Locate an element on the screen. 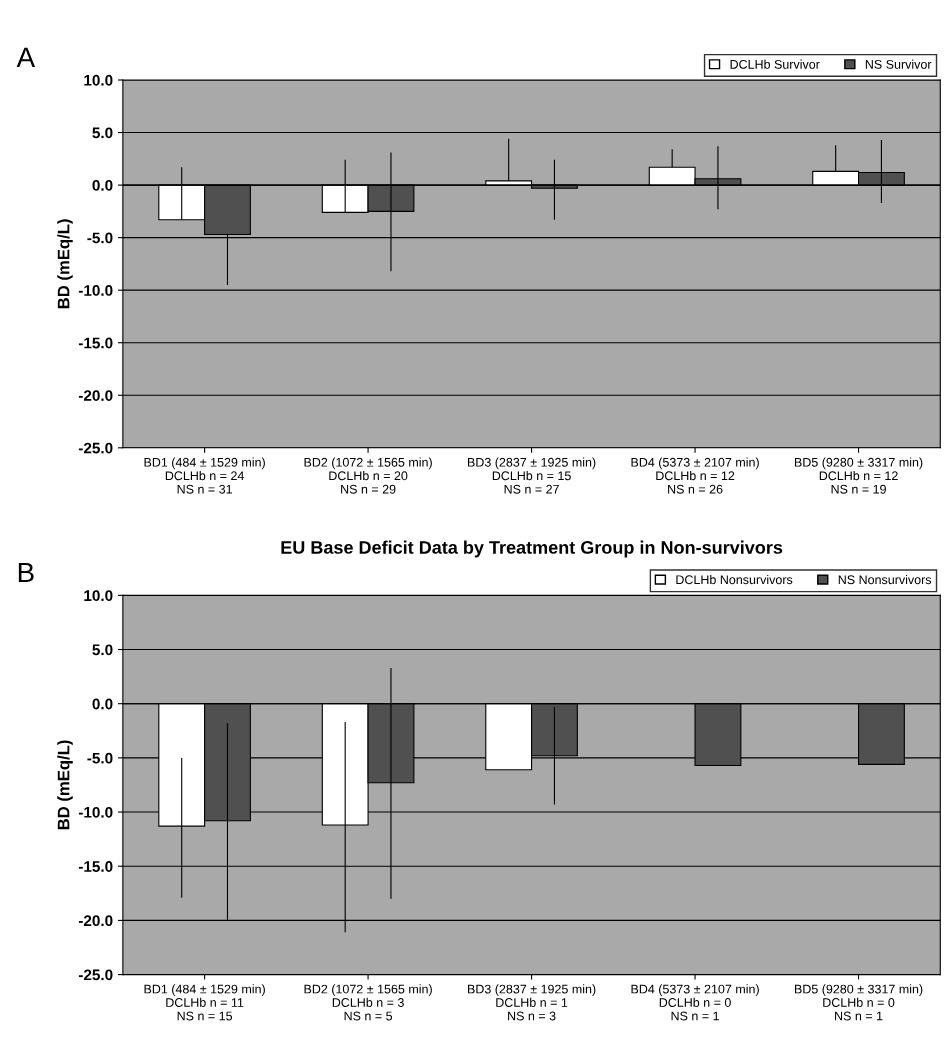 The width and height of the screenshot is (945, 1039). x-tick-label: BD5 (9280 ± 3317 min) DCLHb n = 12 NS n = 19 is located at coordinates (858, 475).